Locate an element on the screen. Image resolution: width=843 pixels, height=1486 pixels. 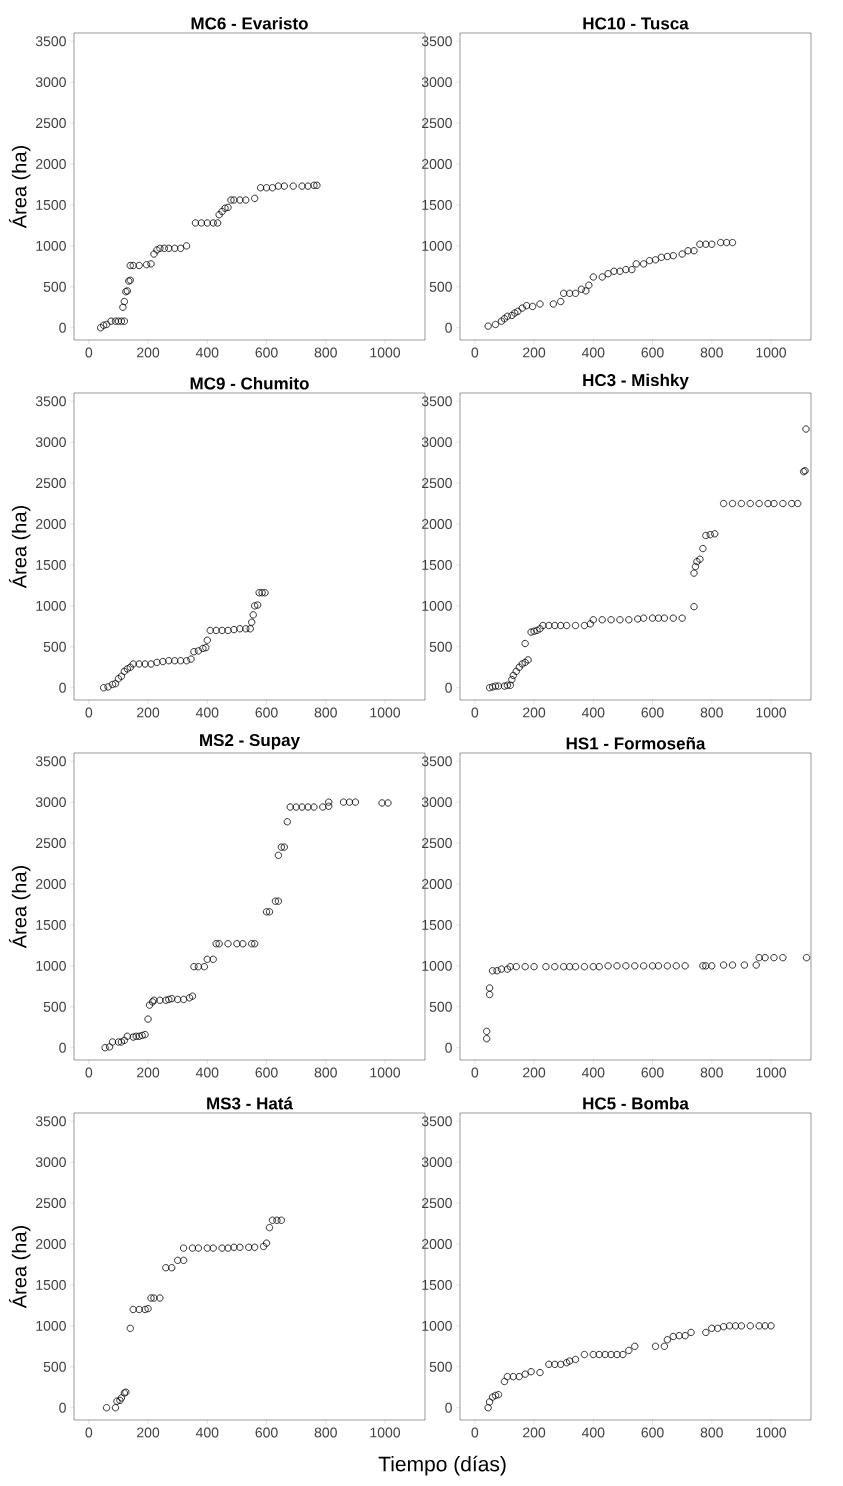
x-axis-title: Tiempo (días) is located at coordinates (442, 1465).